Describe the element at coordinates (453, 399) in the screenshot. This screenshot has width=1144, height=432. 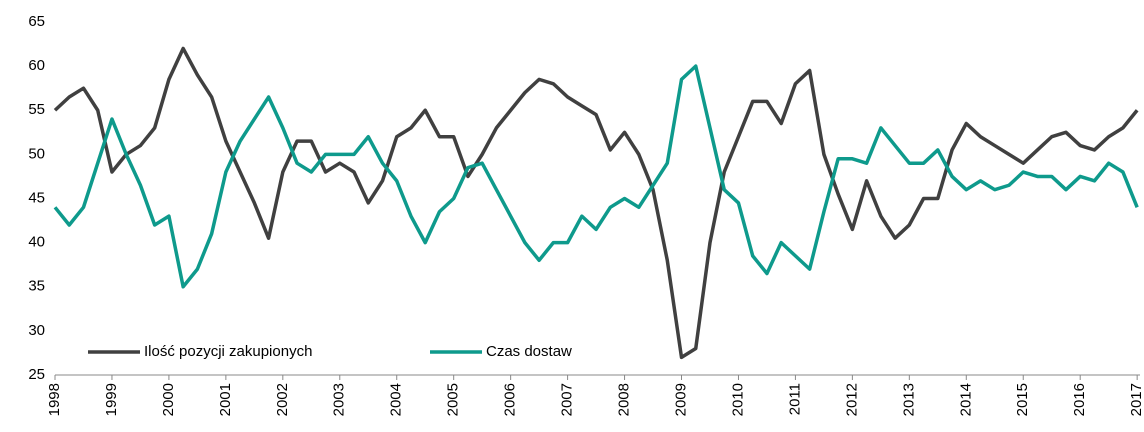
I see `x-tick-label: 2005` at that location.